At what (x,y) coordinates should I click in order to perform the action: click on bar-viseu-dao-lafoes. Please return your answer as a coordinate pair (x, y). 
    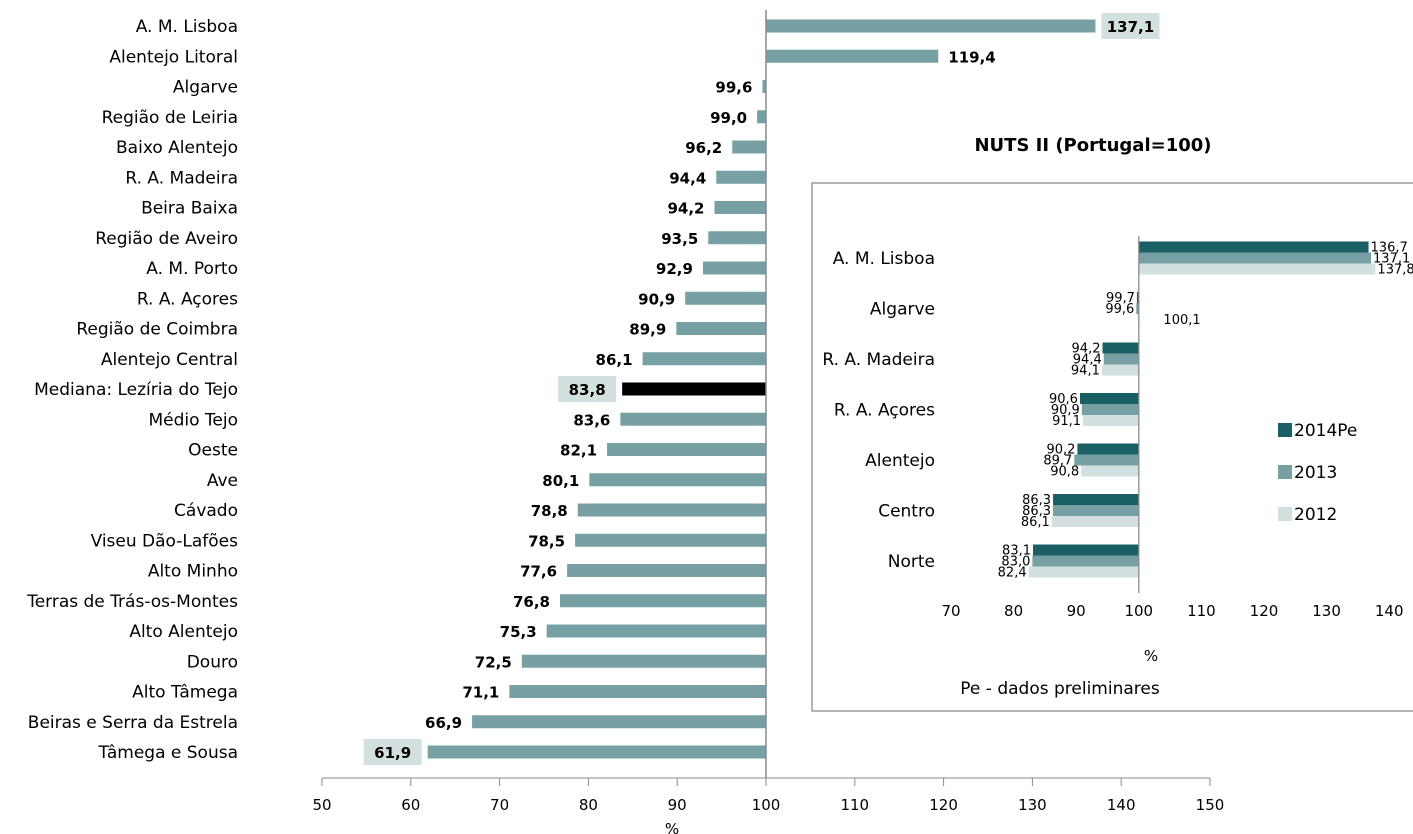
    Looking at the image, I should click on (670, 540).